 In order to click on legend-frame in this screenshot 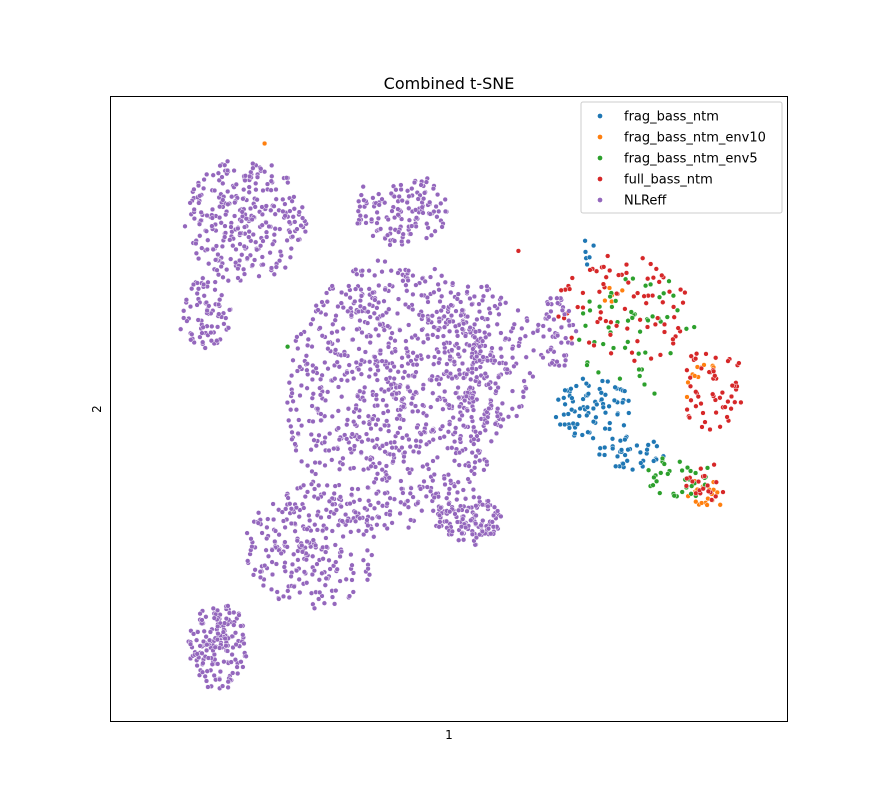, I will do `click(681, 157)`.